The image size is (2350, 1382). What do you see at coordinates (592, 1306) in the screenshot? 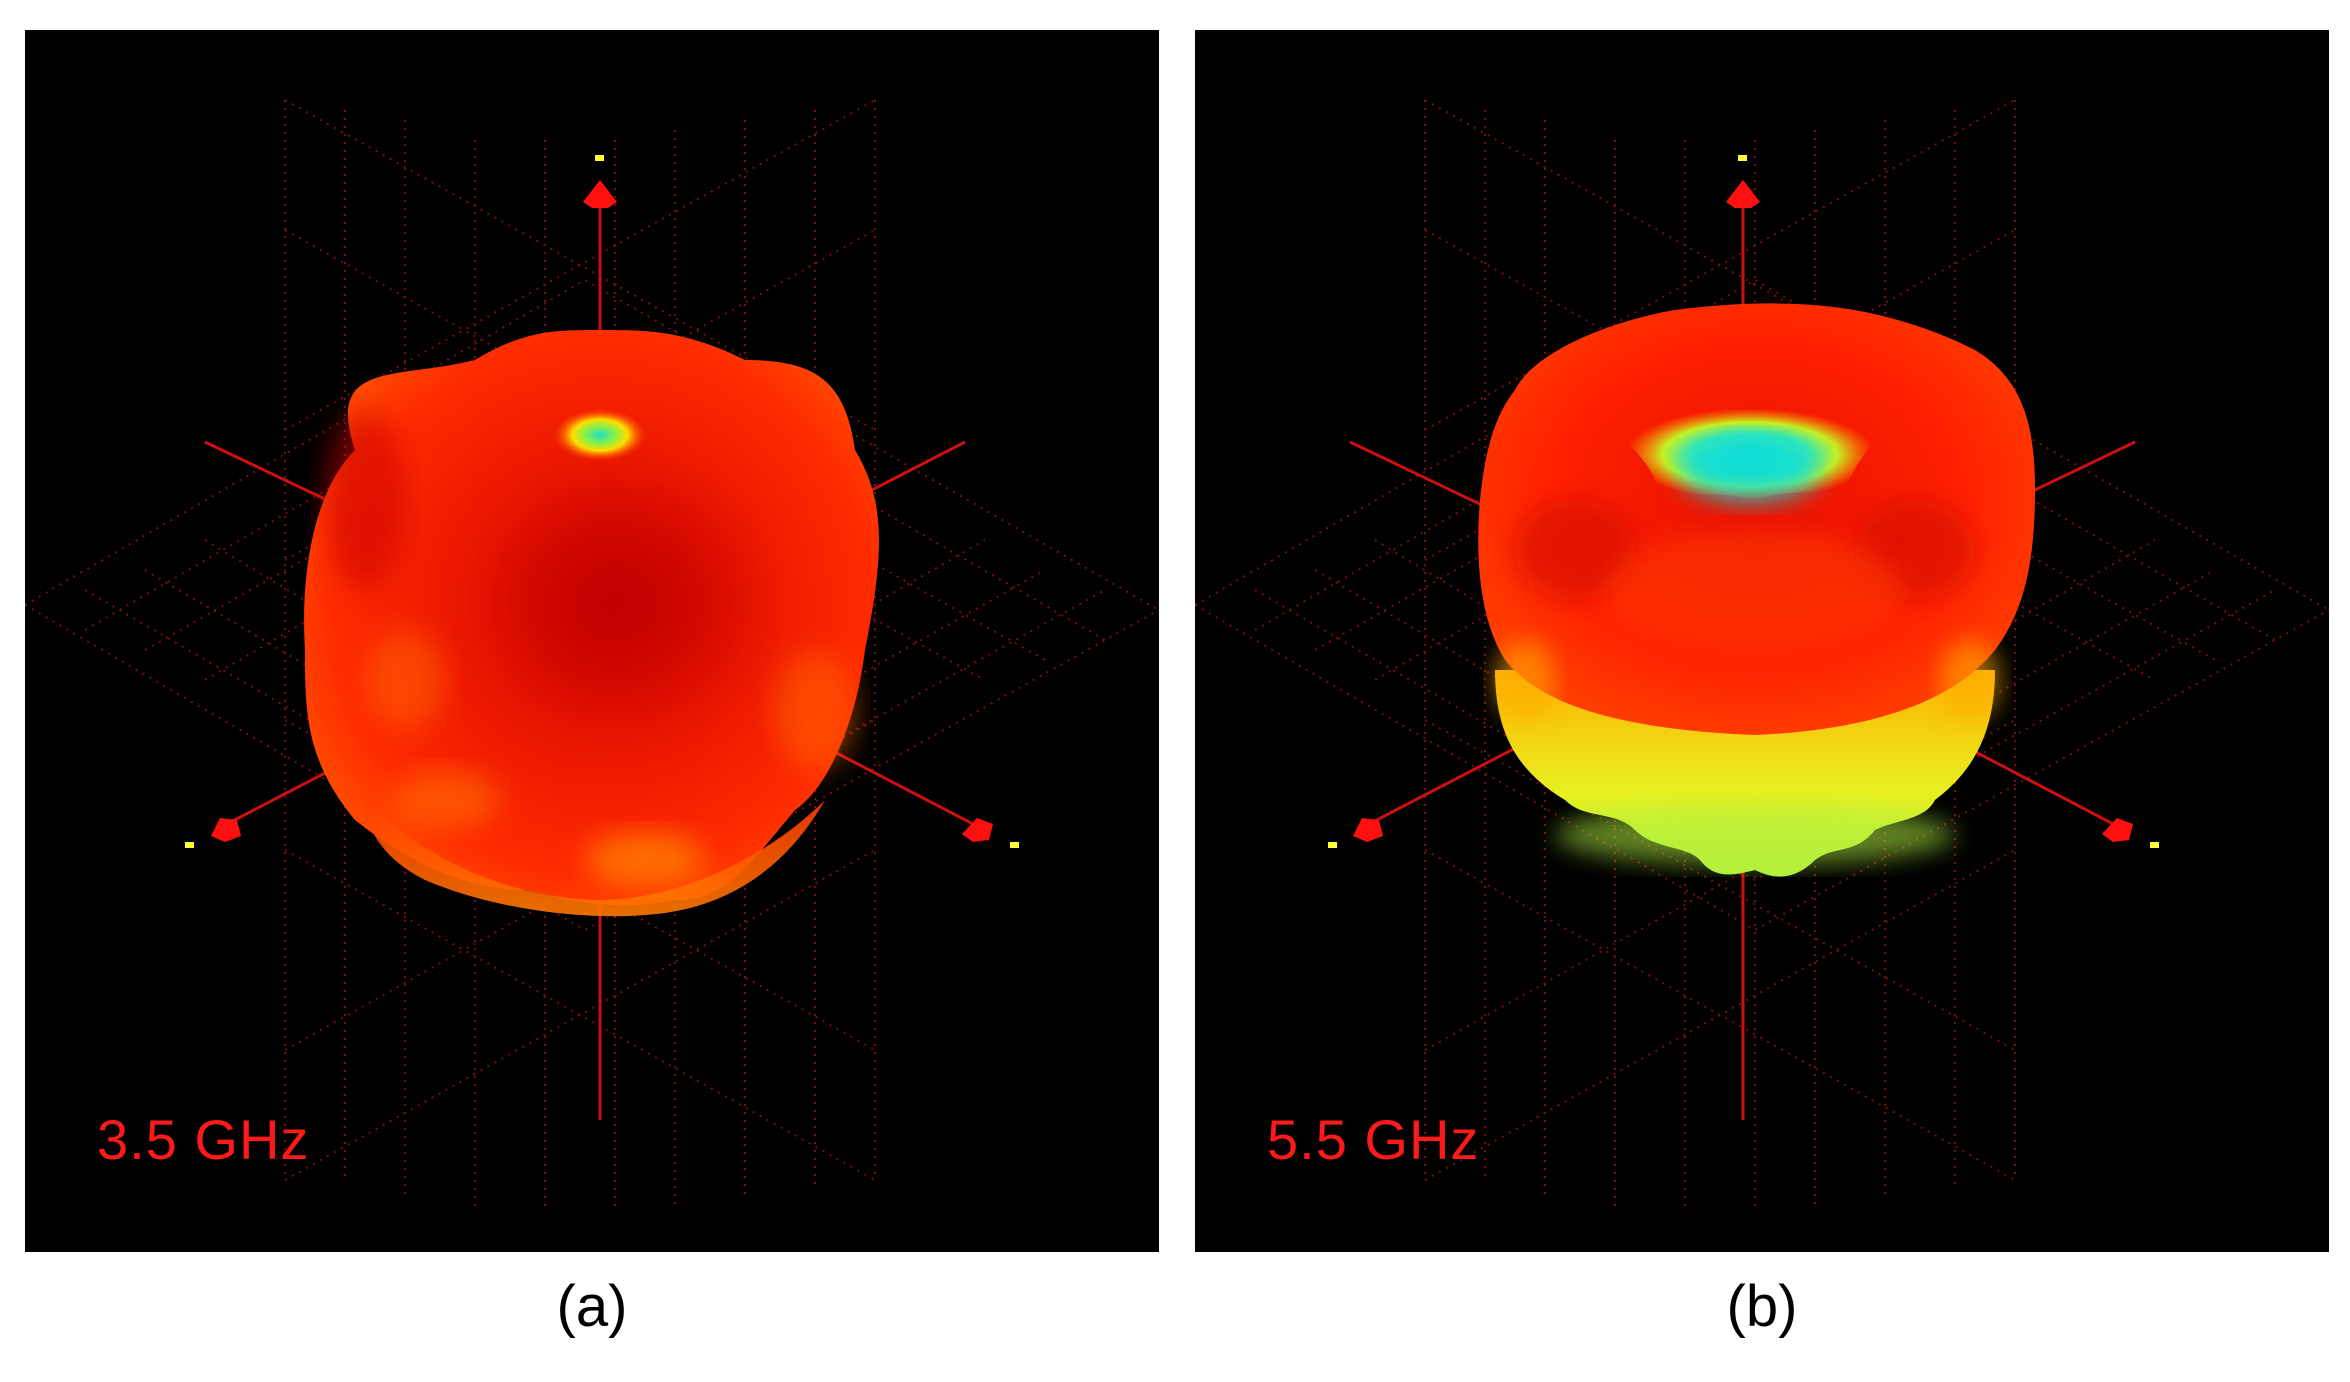
I see `caption-a: (a)` at bounding box center [592, 1306].